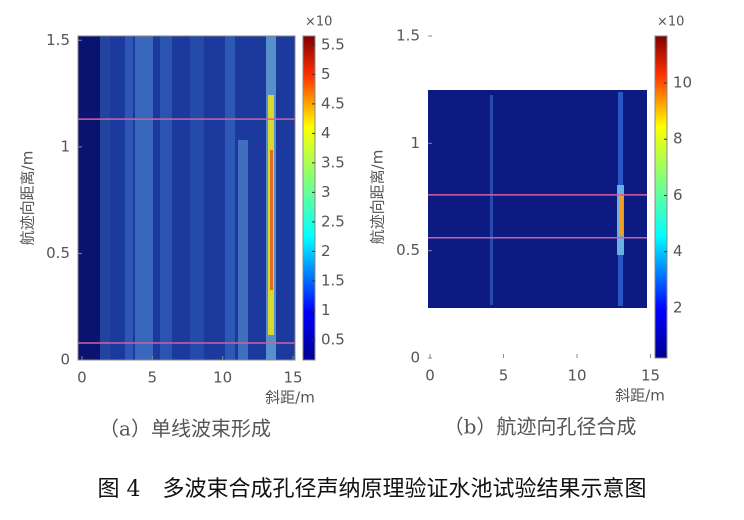 The image size is (744, 520). What do you see at coordinates (326, 310) in the screenshot?
I see `colorbar-tick-label: 1` at bounding box center [326, 310].